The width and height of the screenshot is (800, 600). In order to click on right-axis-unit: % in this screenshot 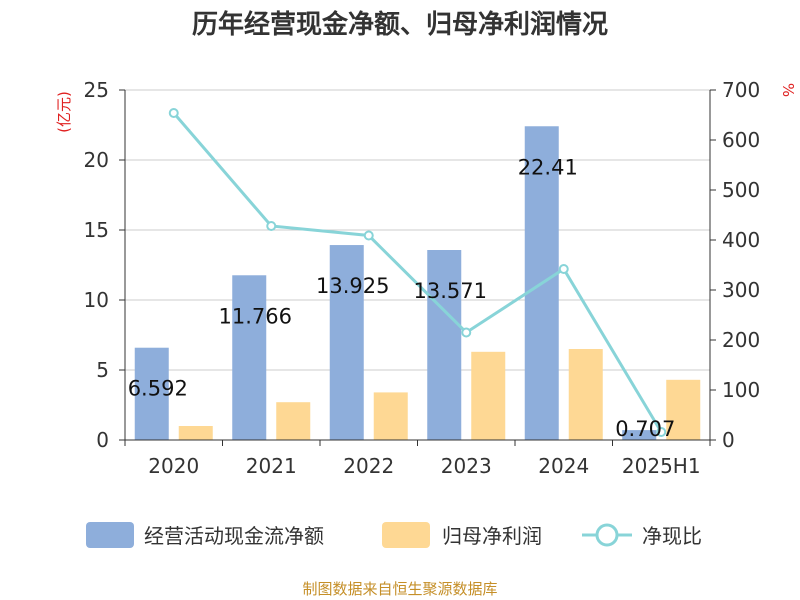, I will do `click(788, 90)`.